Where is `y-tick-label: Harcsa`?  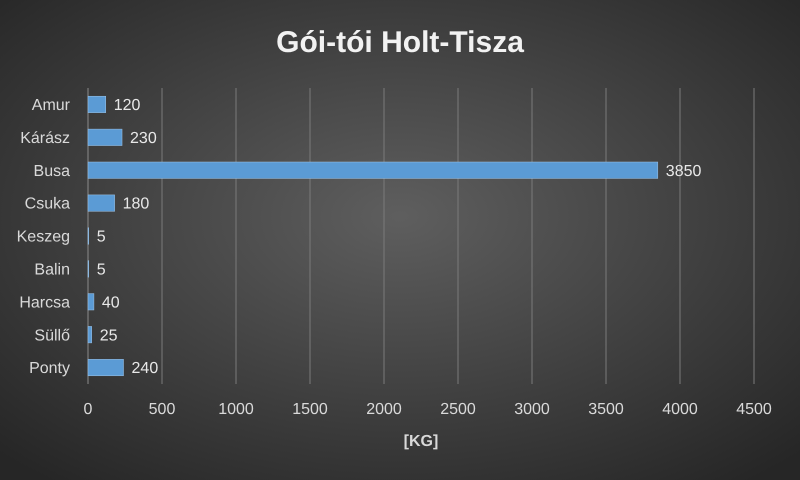
y-tick-label: Harcsa is located at coordinates (44, 303).